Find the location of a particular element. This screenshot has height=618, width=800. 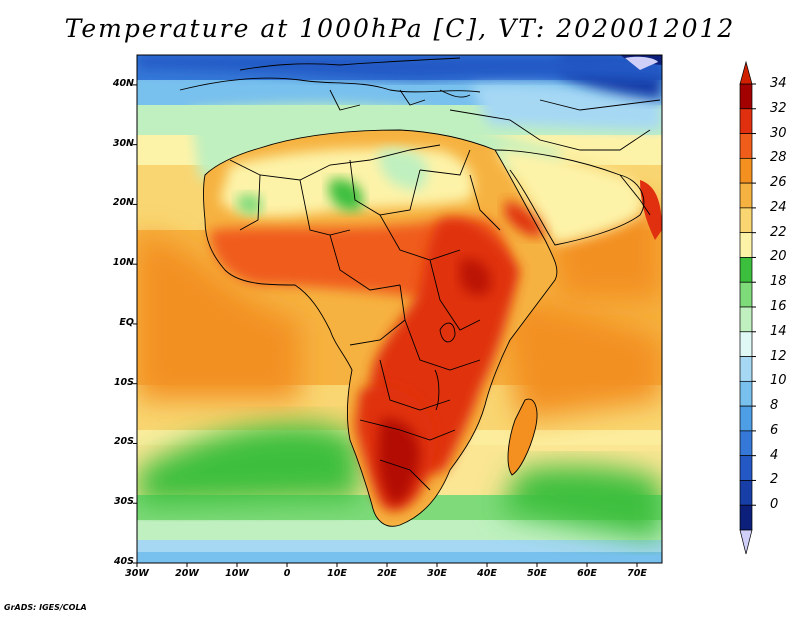

lon-tick-label: 50E is located at coordinates (537, 573).